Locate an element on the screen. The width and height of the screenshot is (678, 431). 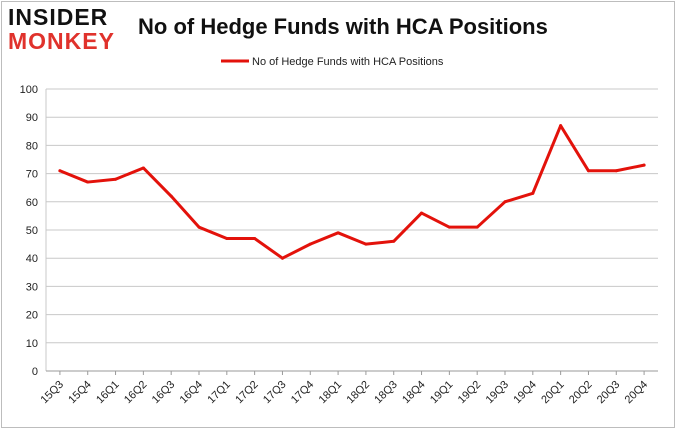
chart-title: No of Hedge Funds with HCA Positions is located at coordinates (343, 26).